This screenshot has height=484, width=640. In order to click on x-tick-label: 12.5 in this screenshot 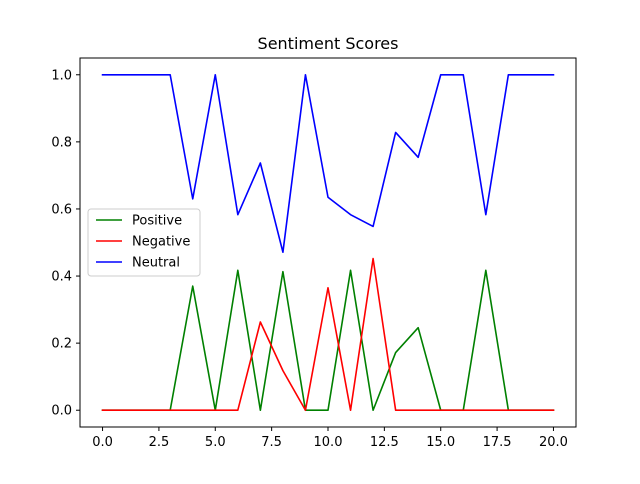, I will do `click(384, 442)`.